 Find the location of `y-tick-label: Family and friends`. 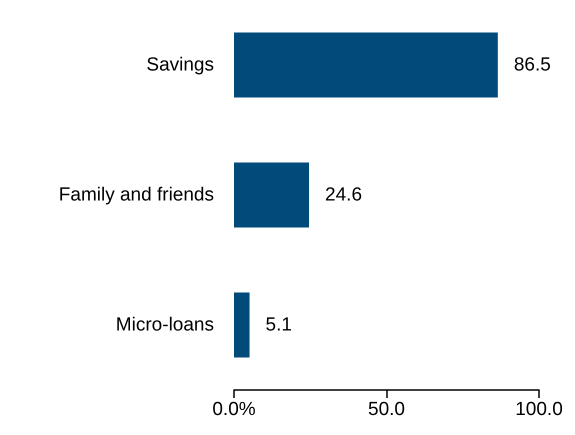

y-tick-label: Family and friends is located at coordinates (136, 195).